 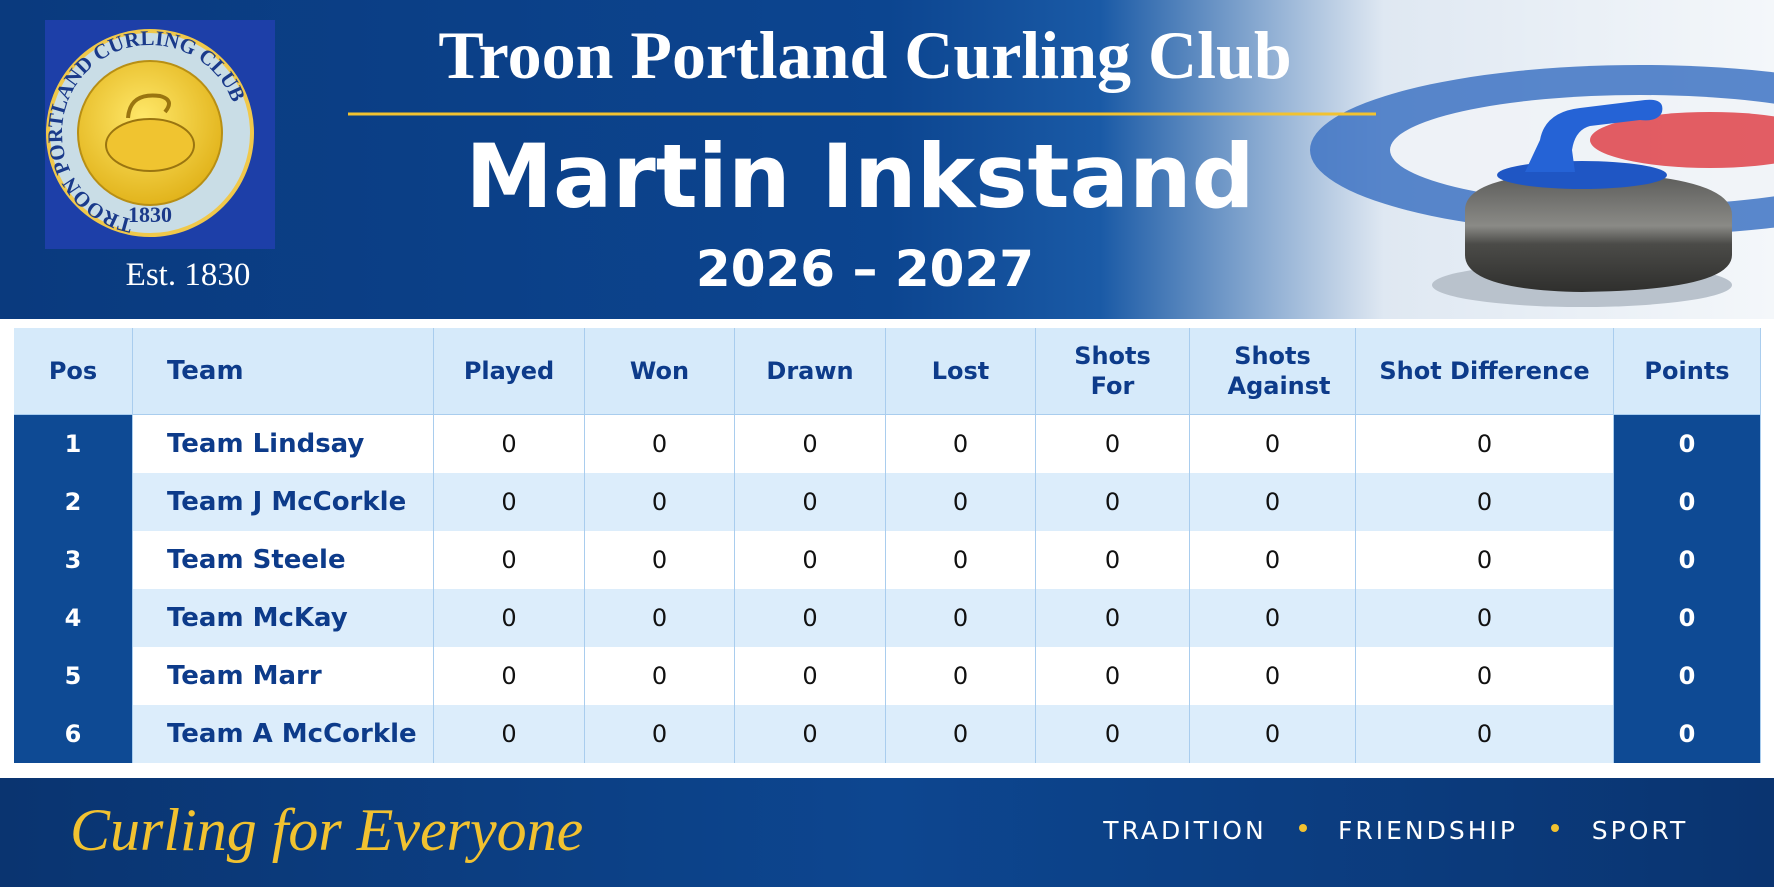 What do you see at coordinates (283, 618) in the screenshot?
I see `team-cell: Team McKay` at bounding box center [283, 618].